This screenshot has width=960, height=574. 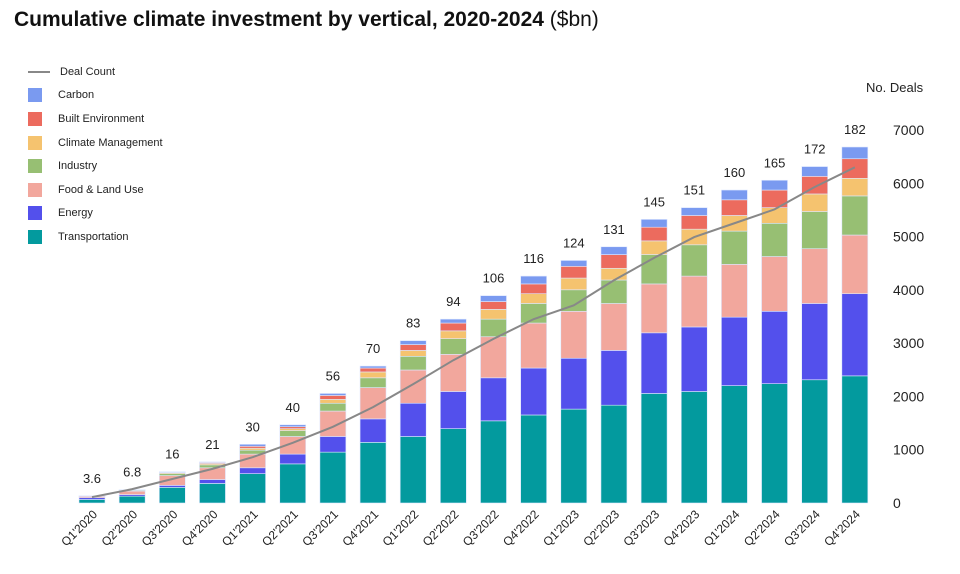 What do you see at coordinates (95, 119) in the screenshot?
I see `legend-built-environment: Built Environment` at bounding box center [95, 119].